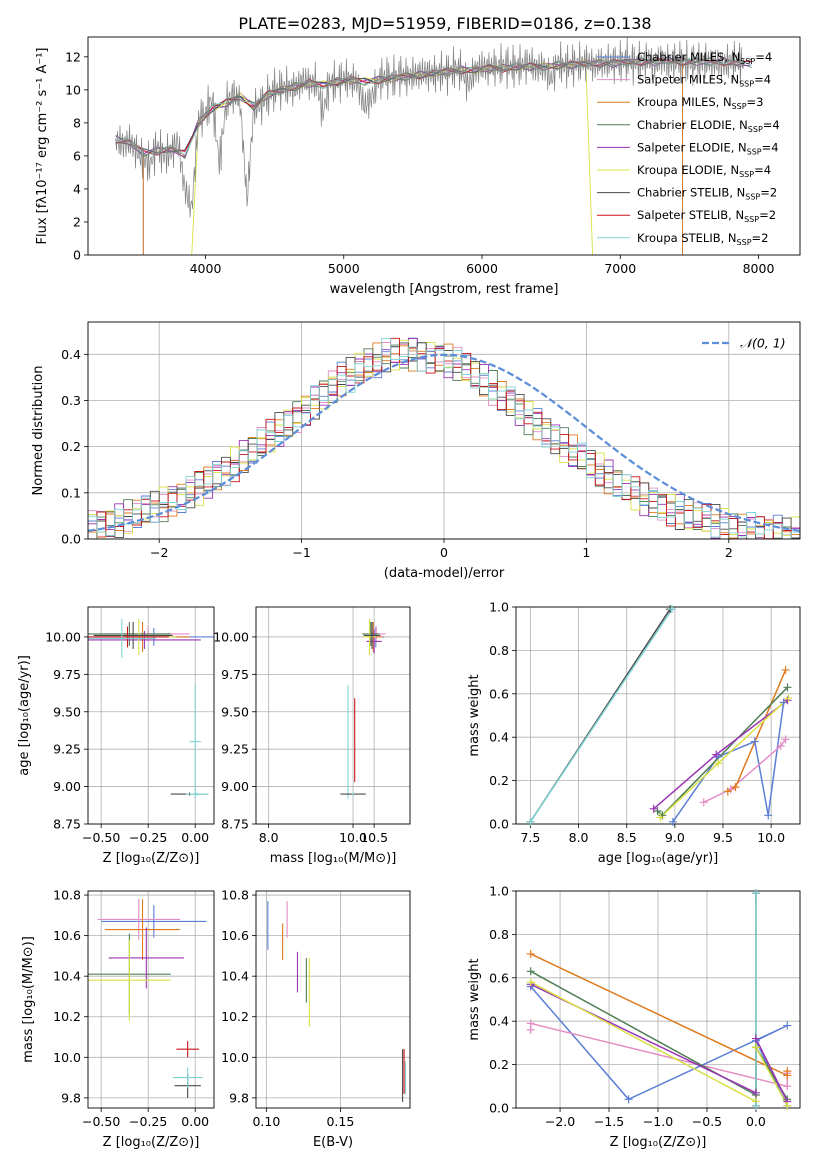 This screenshot has height=1170, width=819. I want to click on legend-entry: Salpeter STELIB, NSSP=2, so click(706, 216).